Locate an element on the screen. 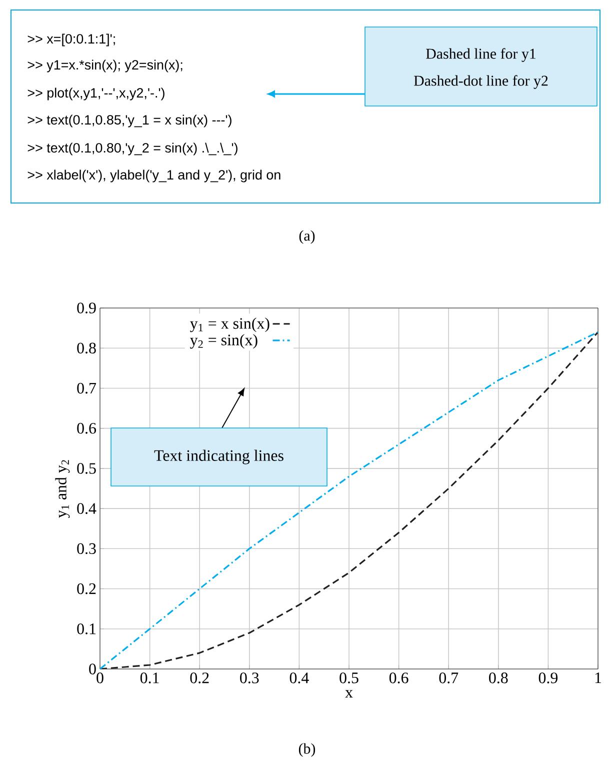 The width and height of the screenshot is (613, 769). text: >> text(0.1,0.85,'y_1 = x sin(x) ---') is located at coordinates (130, 121).